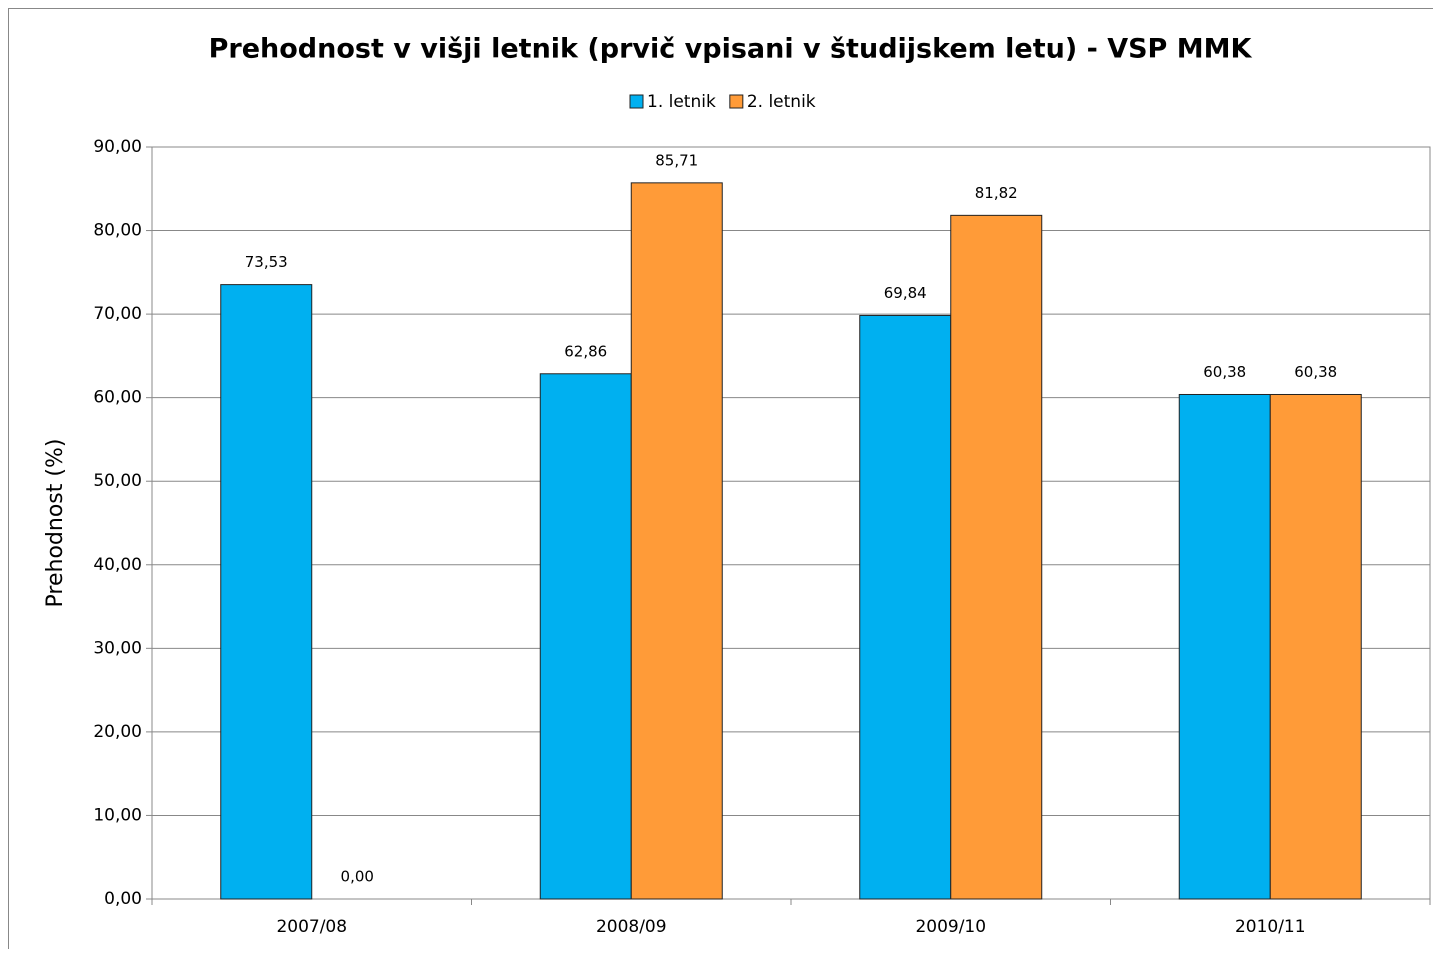  Describe the element at coordinates (781, 102) in the screenshot. I see `legend-label: 2. letnik` at that location.